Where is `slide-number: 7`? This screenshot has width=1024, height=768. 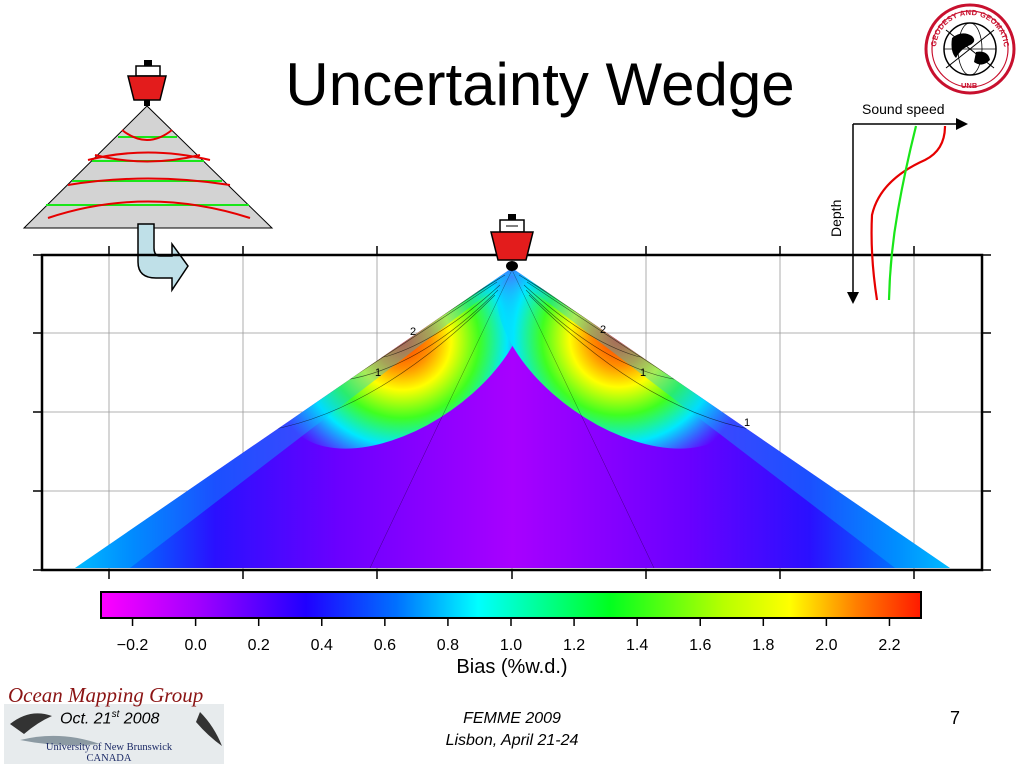
slide-number: 7 is located at coordinates (955, 718).